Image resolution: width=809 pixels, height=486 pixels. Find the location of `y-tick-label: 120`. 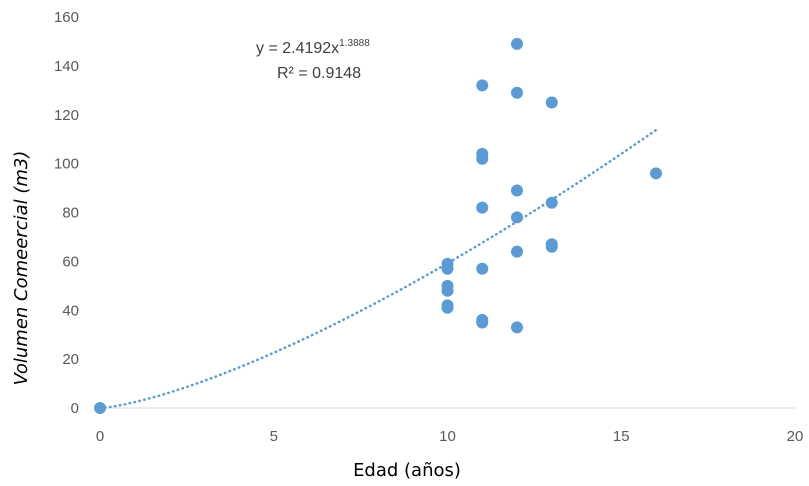

y-tick-label: 120 is located at coordinates (66, 115).